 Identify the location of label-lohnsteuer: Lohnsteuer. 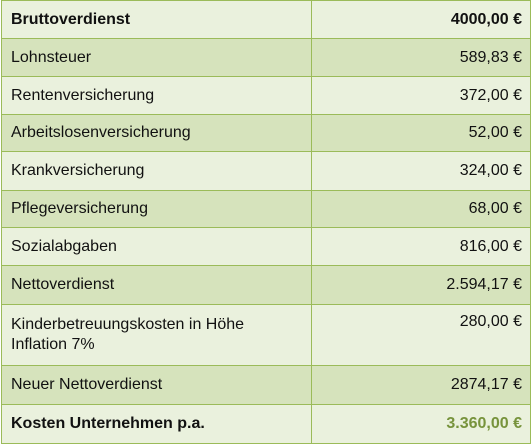
(156, 57).